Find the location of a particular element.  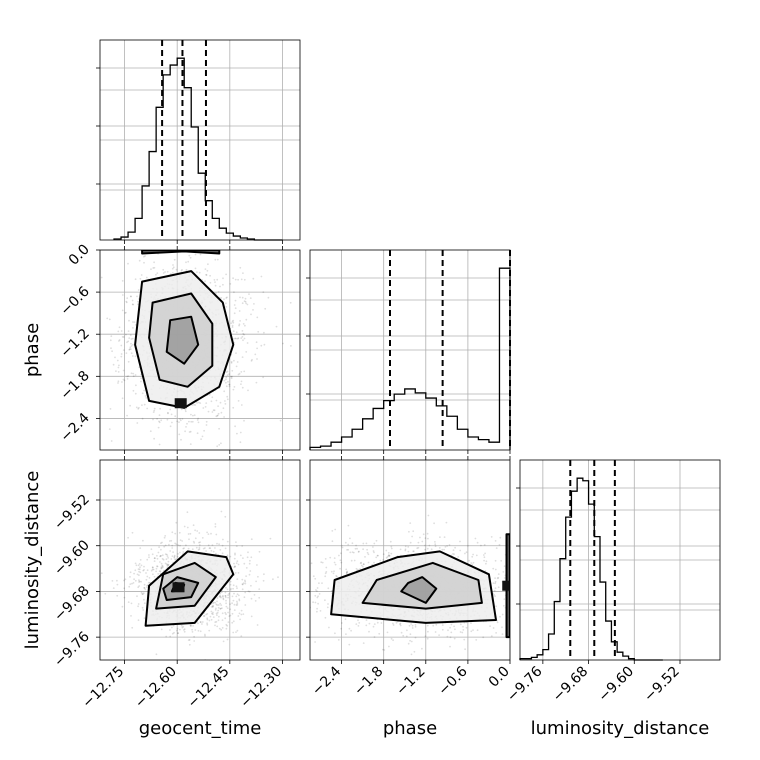

histogram-steps-phase is located at coordinates (410, 358).